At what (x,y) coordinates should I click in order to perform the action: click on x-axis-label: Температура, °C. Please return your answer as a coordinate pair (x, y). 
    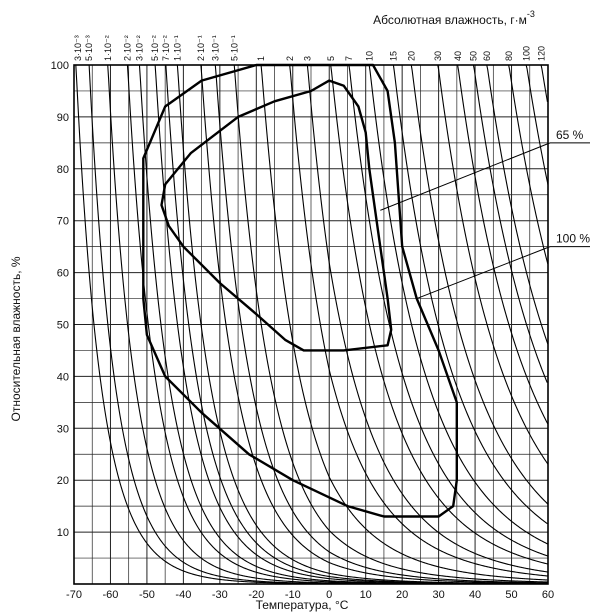
    Looking at the image, I should click on (302, 605).